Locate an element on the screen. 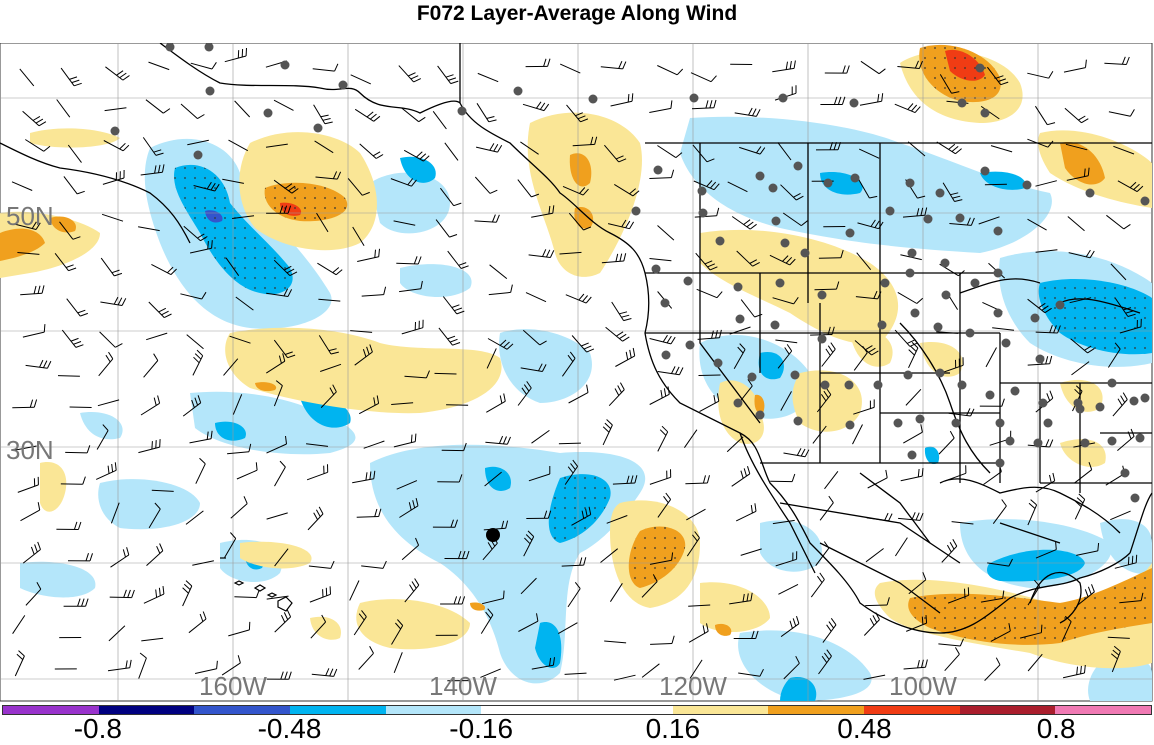 This screenshot has width=1154, height=745. colorbar-label: -0.16 is located at coordinates (481, 729).